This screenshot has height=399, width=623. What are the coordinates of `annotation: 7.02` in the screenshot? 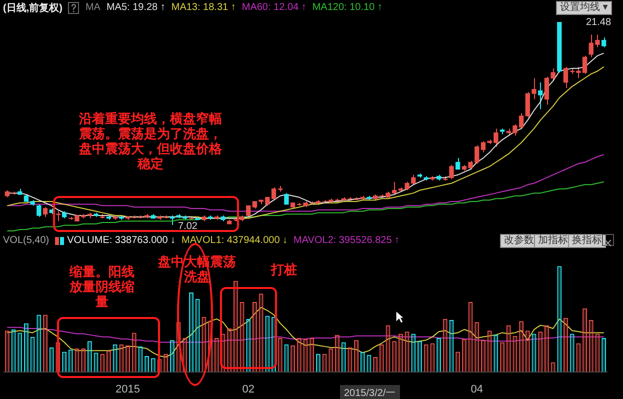 It's located at (188, 226).